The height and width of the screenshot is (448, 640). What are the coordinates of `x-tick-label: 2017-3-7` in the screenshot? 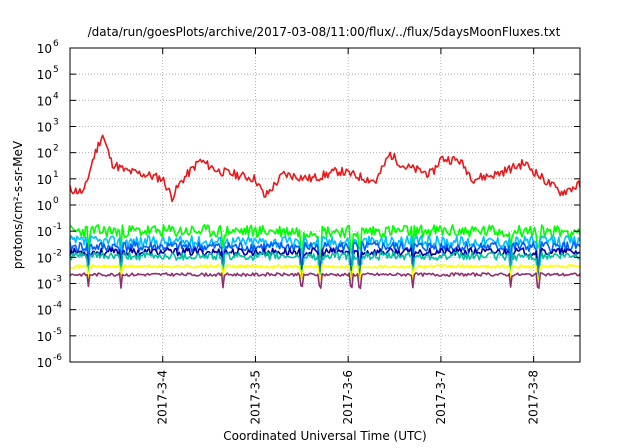 It's located at (441, 397).